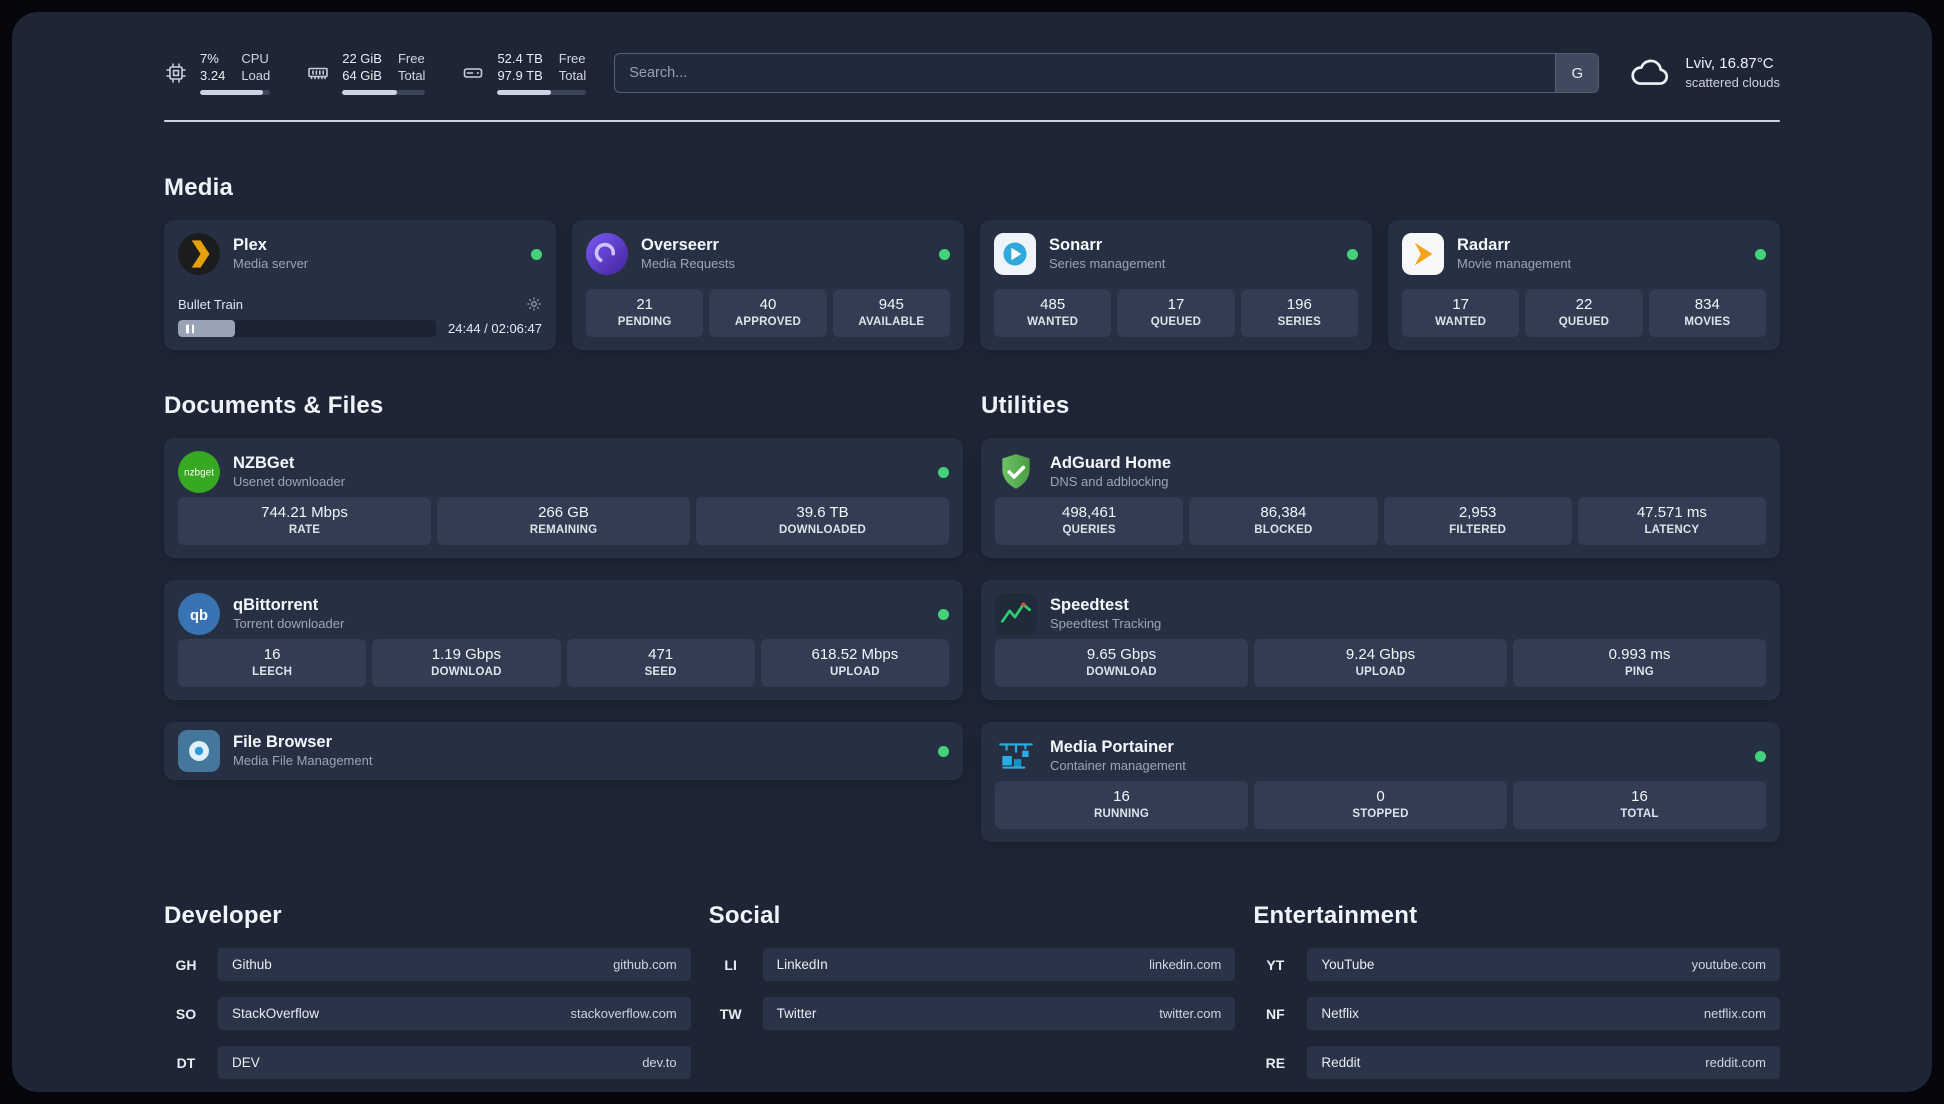 This screenshot has height=1104, width=1944. I want to click on stat-tile: 744.21 Mbps RATE, so click(304, 521).